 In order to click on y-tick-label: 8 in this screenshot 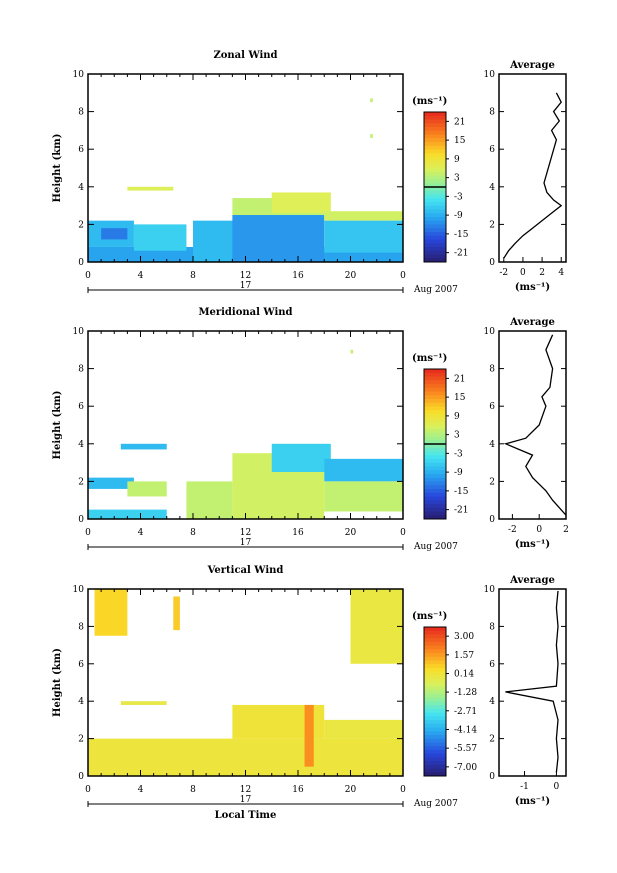, I will do `click(81, 627)`.